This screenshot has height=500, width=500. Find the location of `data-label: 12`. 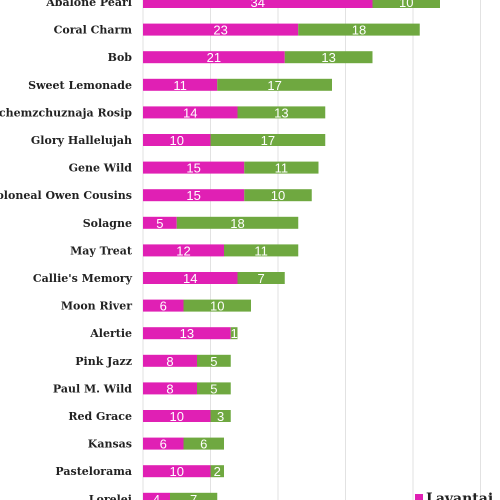

data-label: 12 is located at coordinates (183, 250).